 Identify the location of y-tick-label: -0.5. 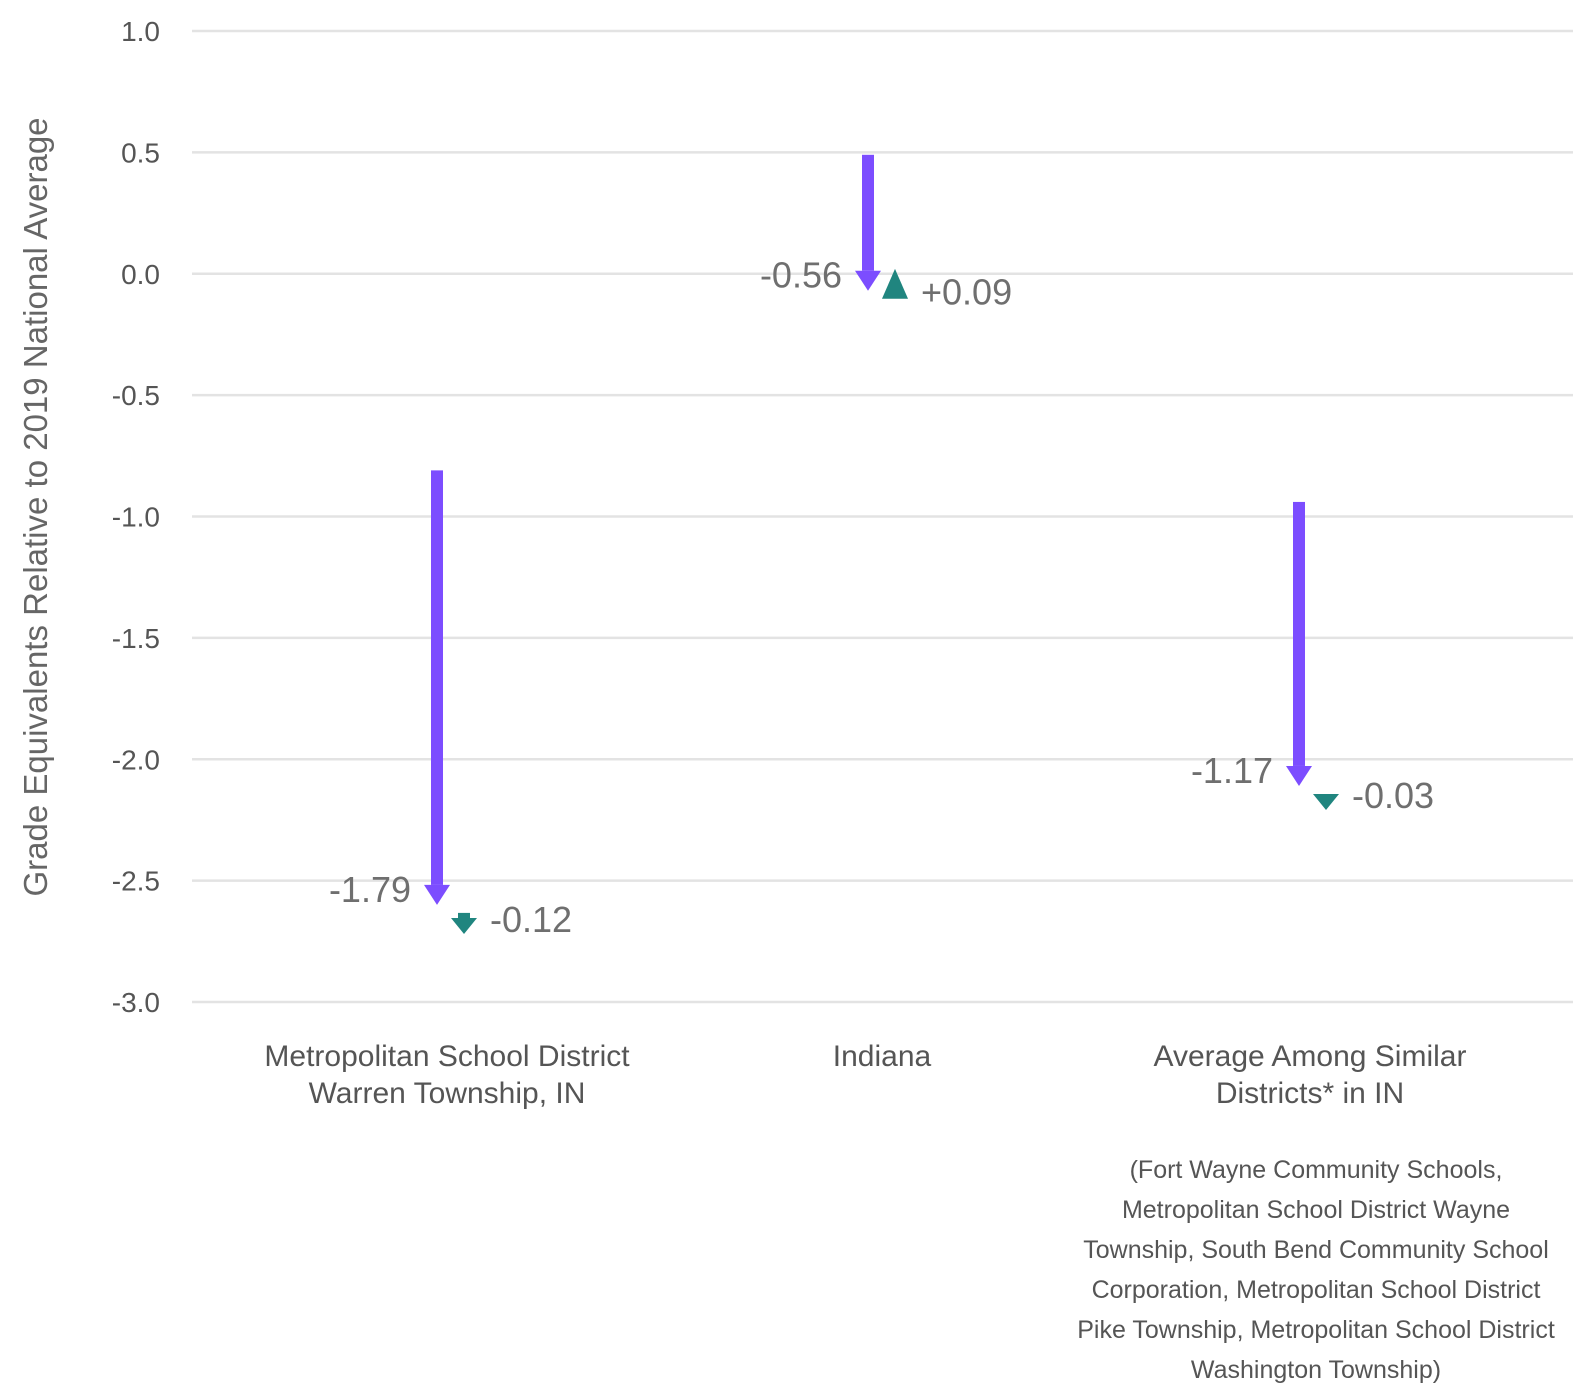
(136, 395).